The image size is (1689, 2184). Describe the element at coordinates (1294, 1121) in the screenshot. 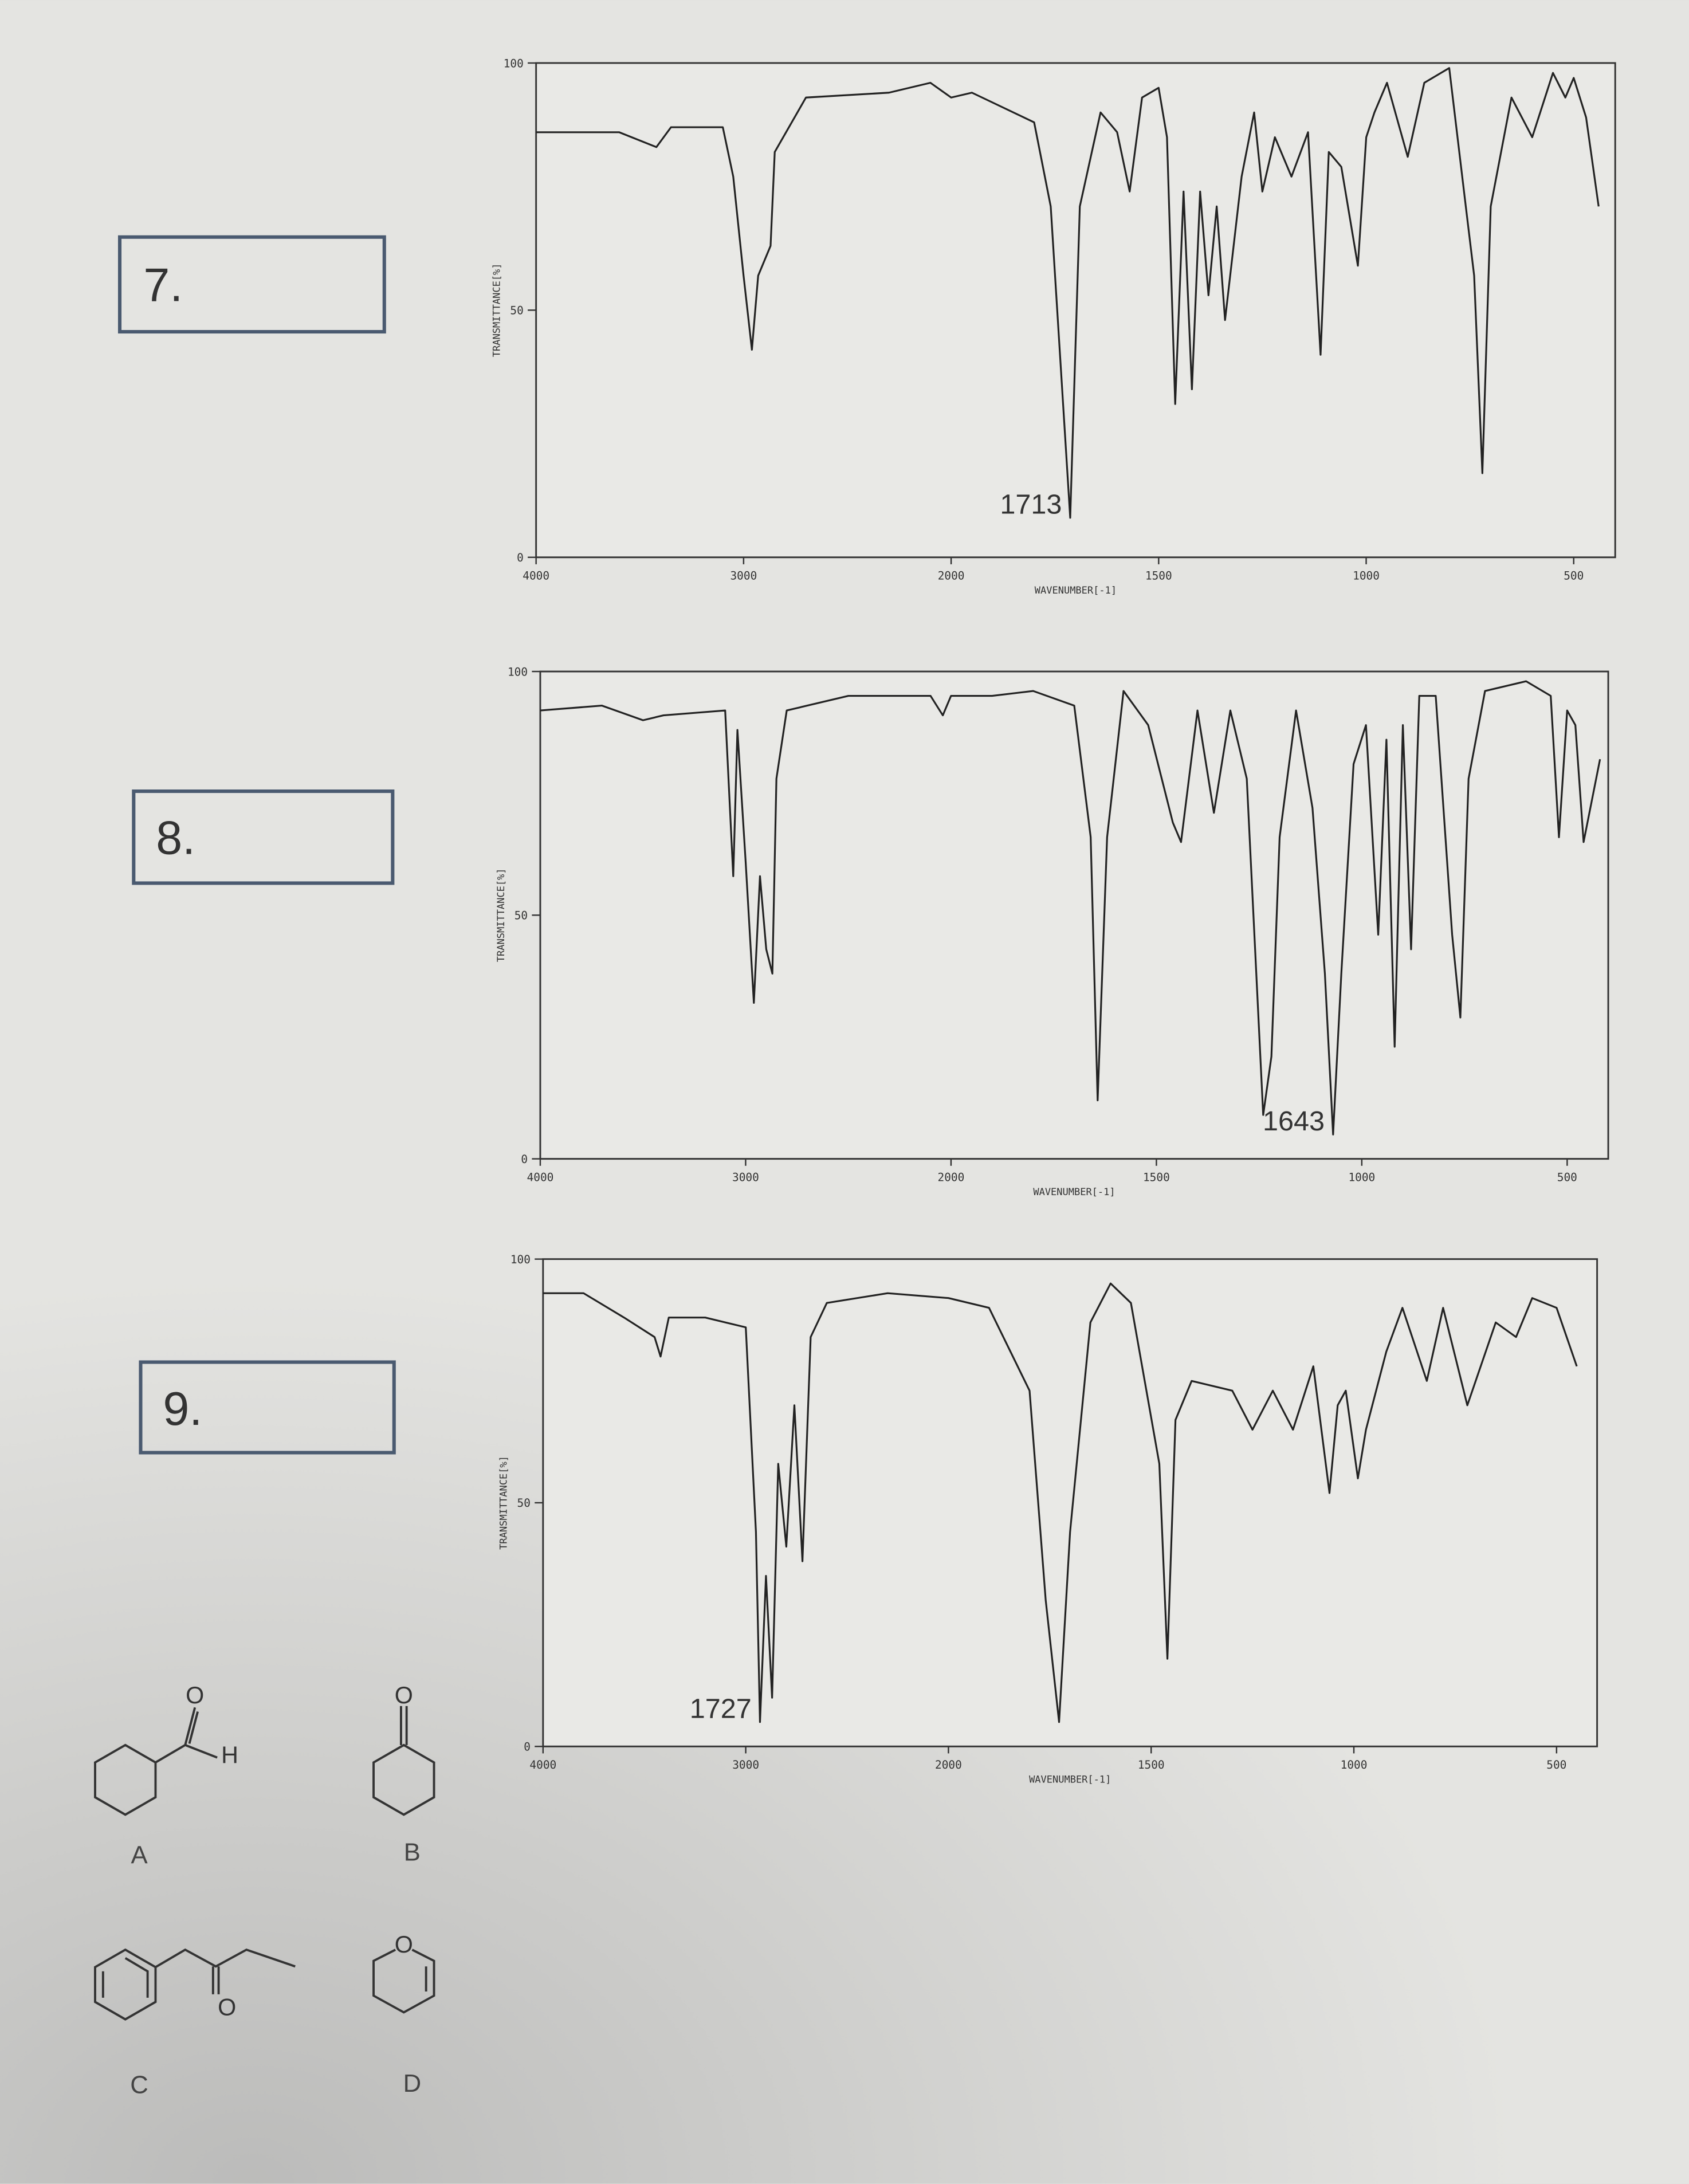

I see `peak-annotation: 1643` at that location.